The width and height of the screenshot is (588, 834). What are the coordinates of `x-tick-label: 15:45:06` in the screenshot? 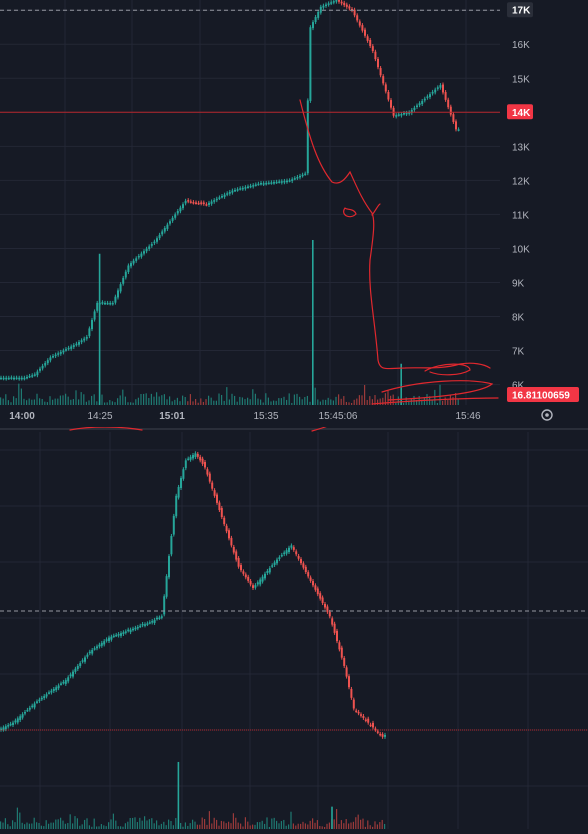 It's located at (338, 416).